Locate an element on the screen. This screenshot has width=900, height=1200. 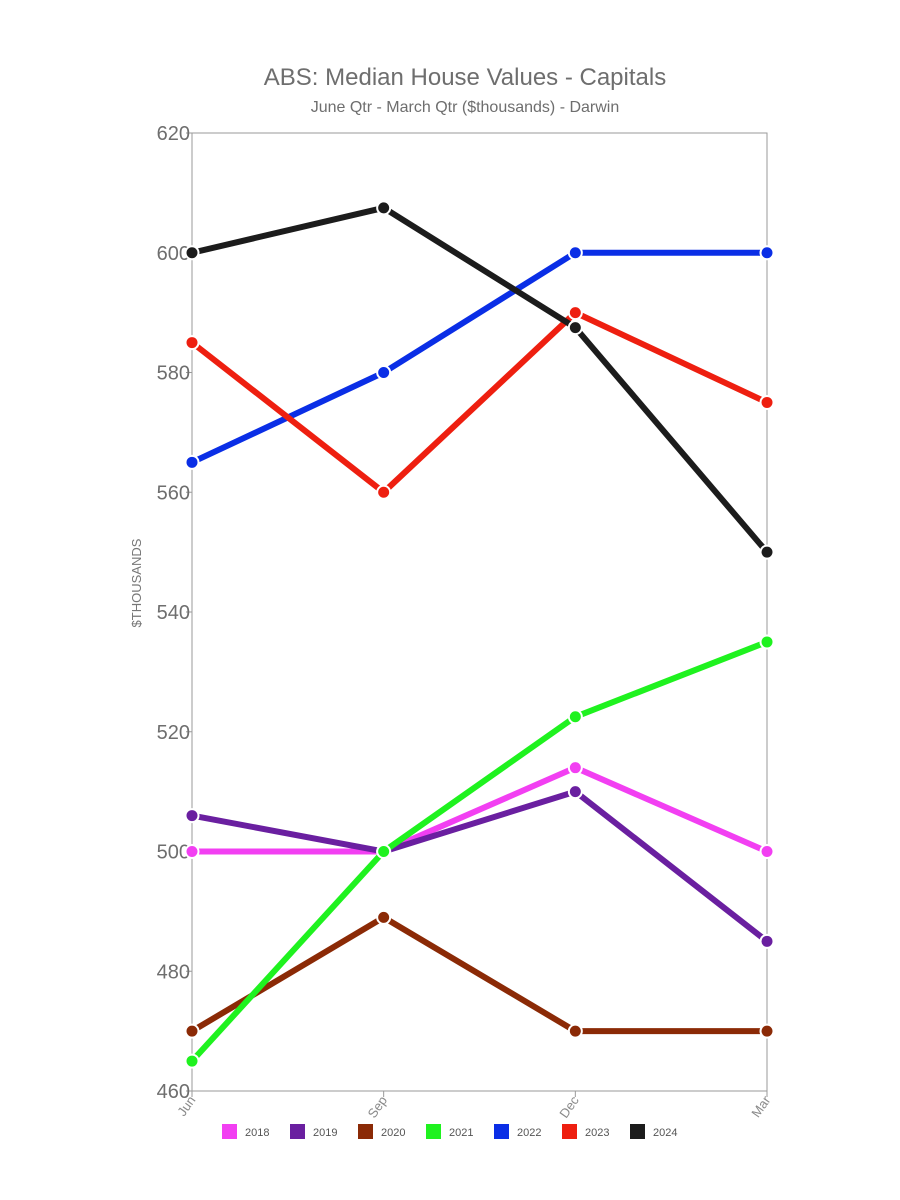
legend-item: 2018 is located at coordinates (245, 1131).